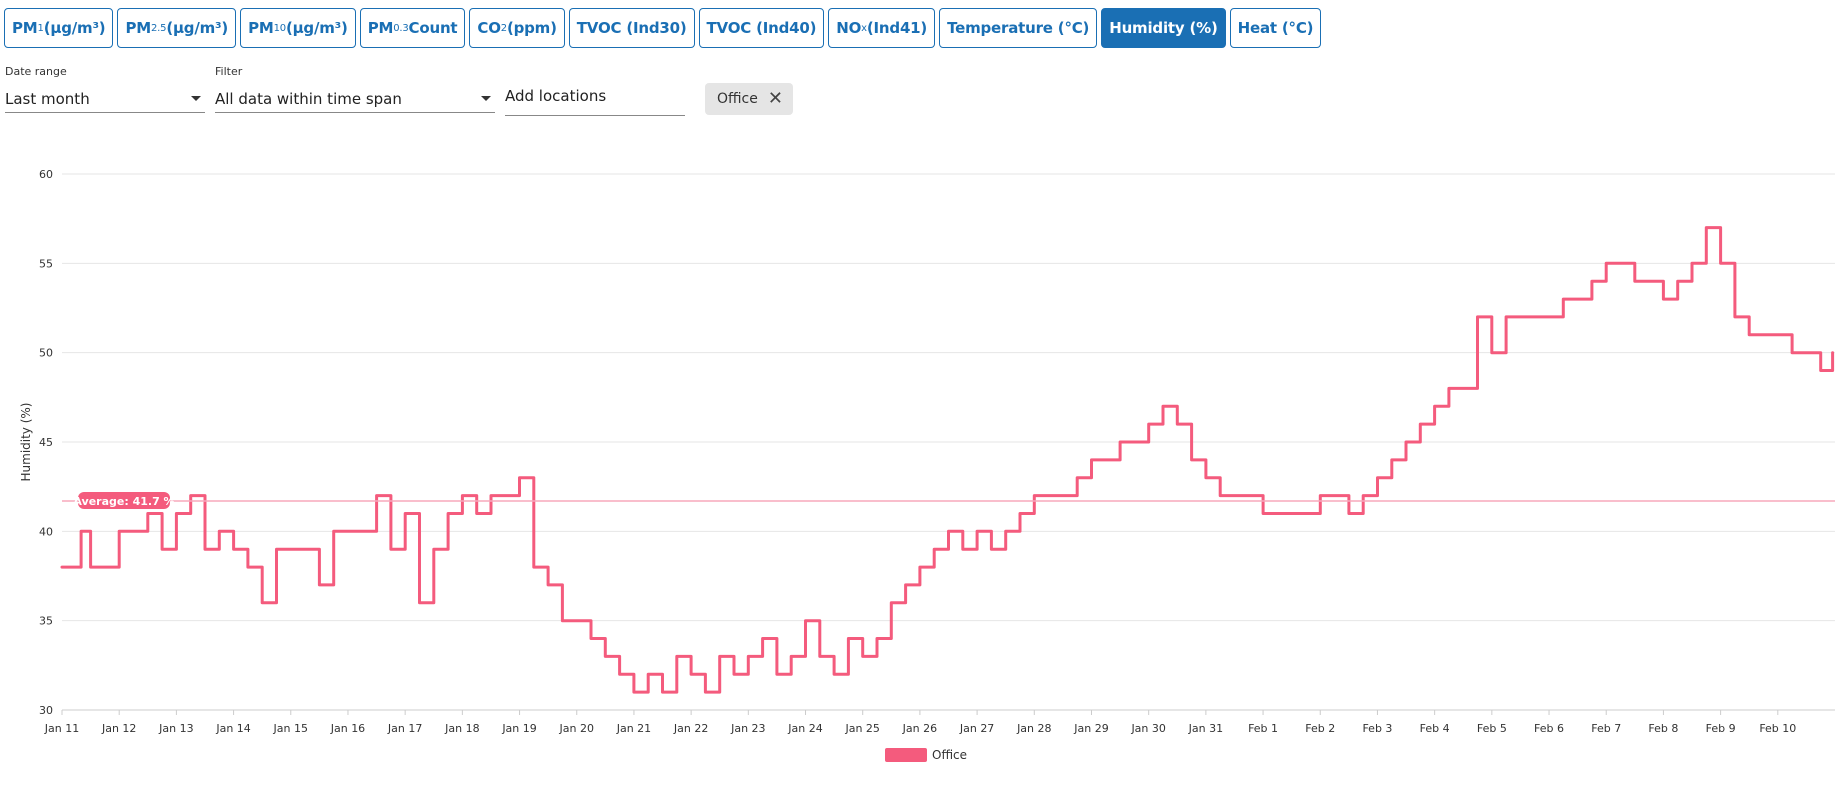 This screenshot has height=788, width=1842. What do you see at coordinates (518, 728) in the screenshot?
I see `x-tick-label: Jan 19` at bounding box center [518, 728].